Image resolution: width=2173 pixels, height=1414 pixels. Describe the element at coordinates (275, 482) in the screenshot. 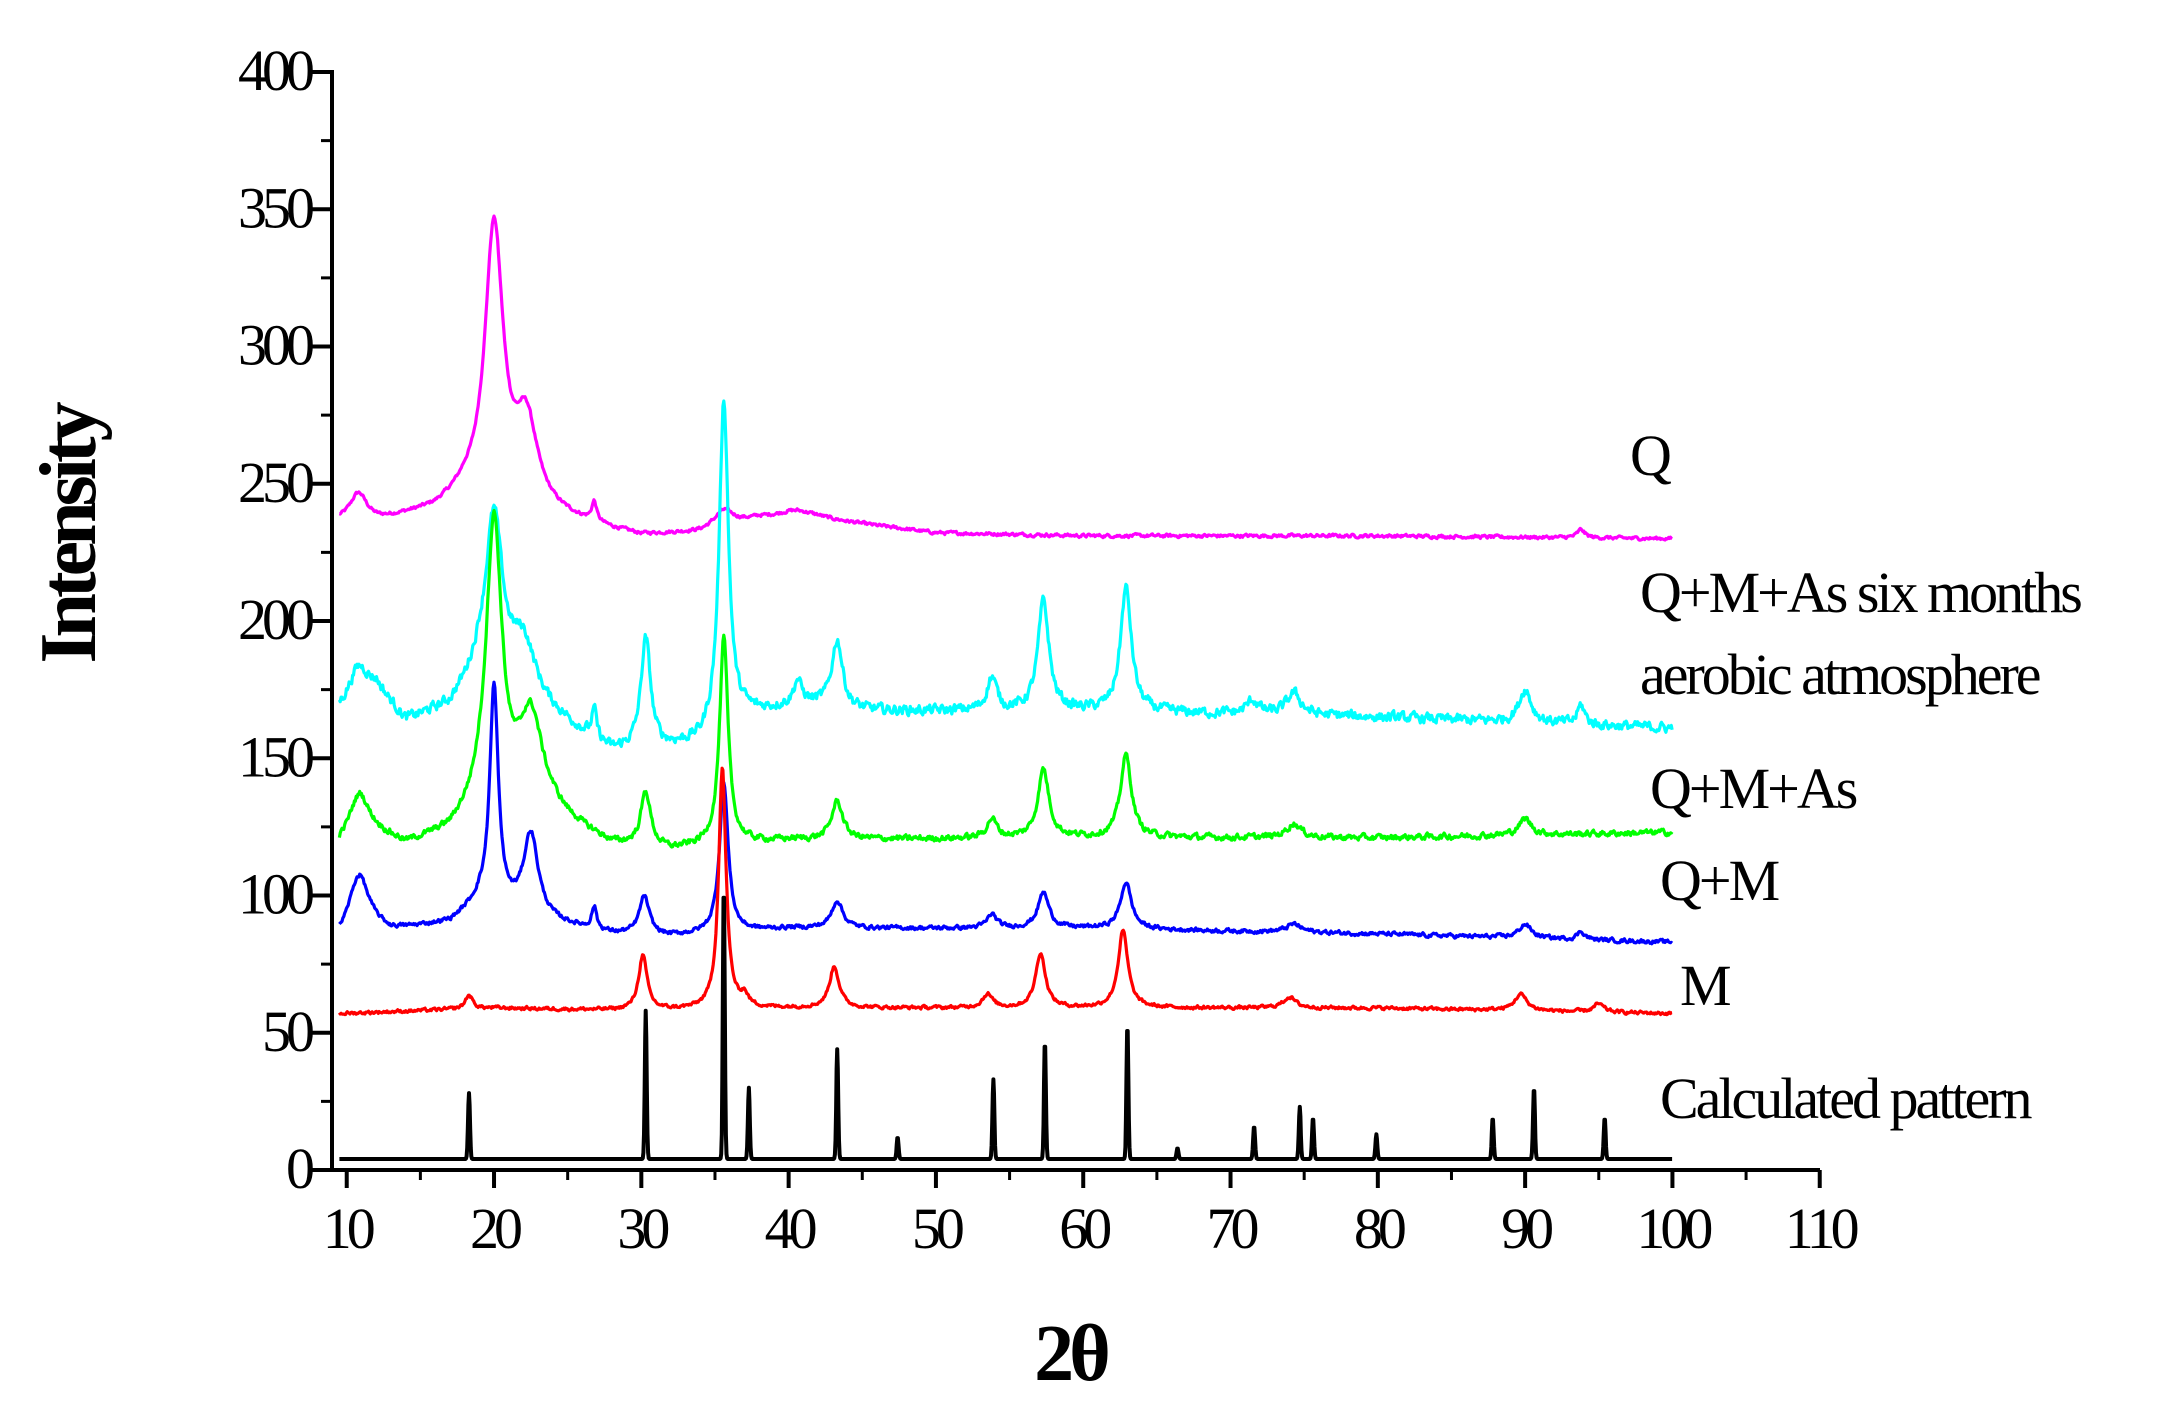

I see `y-tick-label: 250` at that location.